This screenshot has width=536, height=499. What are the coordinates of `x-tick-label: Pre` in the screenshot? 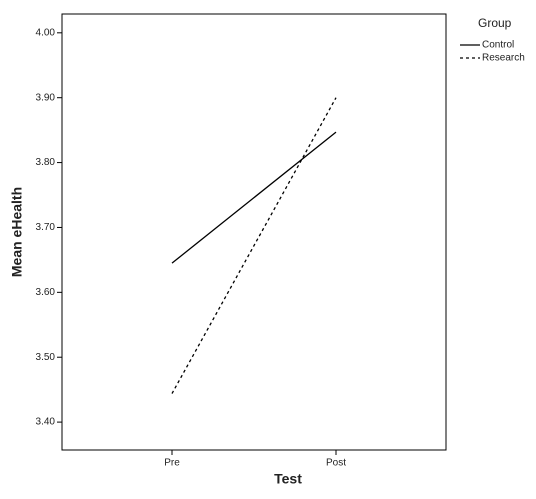 It's located at (172, 463).